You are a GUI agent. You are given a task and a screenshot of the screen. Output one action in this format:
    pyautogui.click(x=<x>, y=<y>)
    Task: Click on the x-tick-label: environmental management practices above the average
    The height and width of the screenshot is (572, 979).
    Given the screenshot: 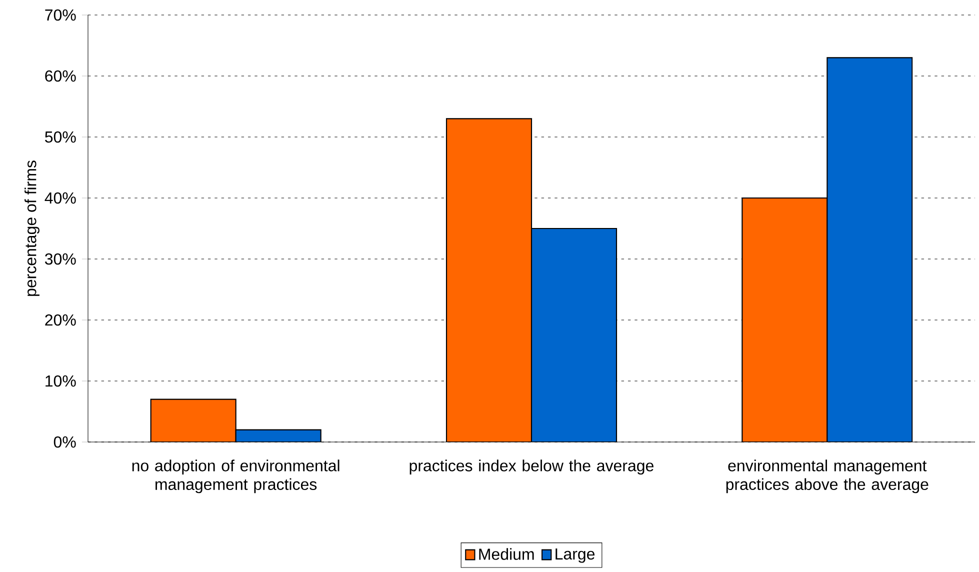 What is the action you would take?
    pyautogui.click(x=827, y=477)
    